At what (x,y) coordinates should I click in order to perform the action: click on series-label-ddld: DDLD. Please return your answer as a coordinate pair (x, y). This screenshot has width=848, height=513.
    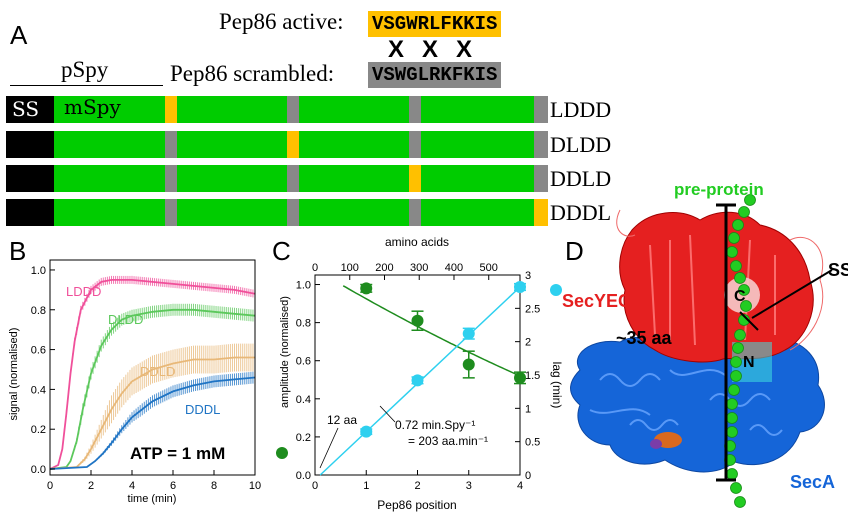
    Looking at the image, I should click on (157, 371).